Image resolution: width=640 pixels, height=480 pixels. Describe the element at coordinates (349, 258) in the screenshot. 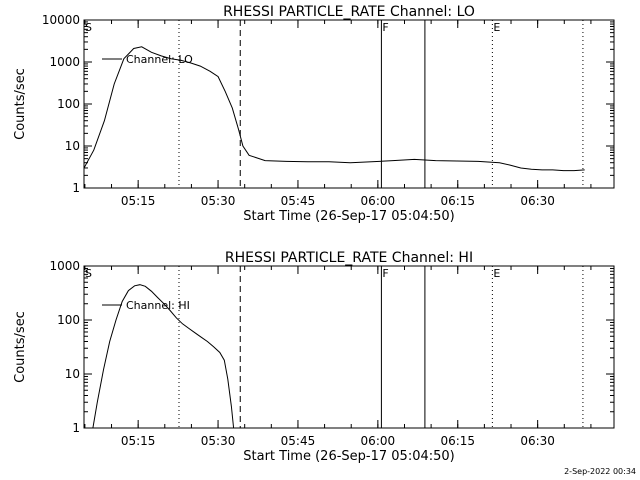

I see `chart-title: RHESSI PARTICLE_RATE Channel: HI` at that location.